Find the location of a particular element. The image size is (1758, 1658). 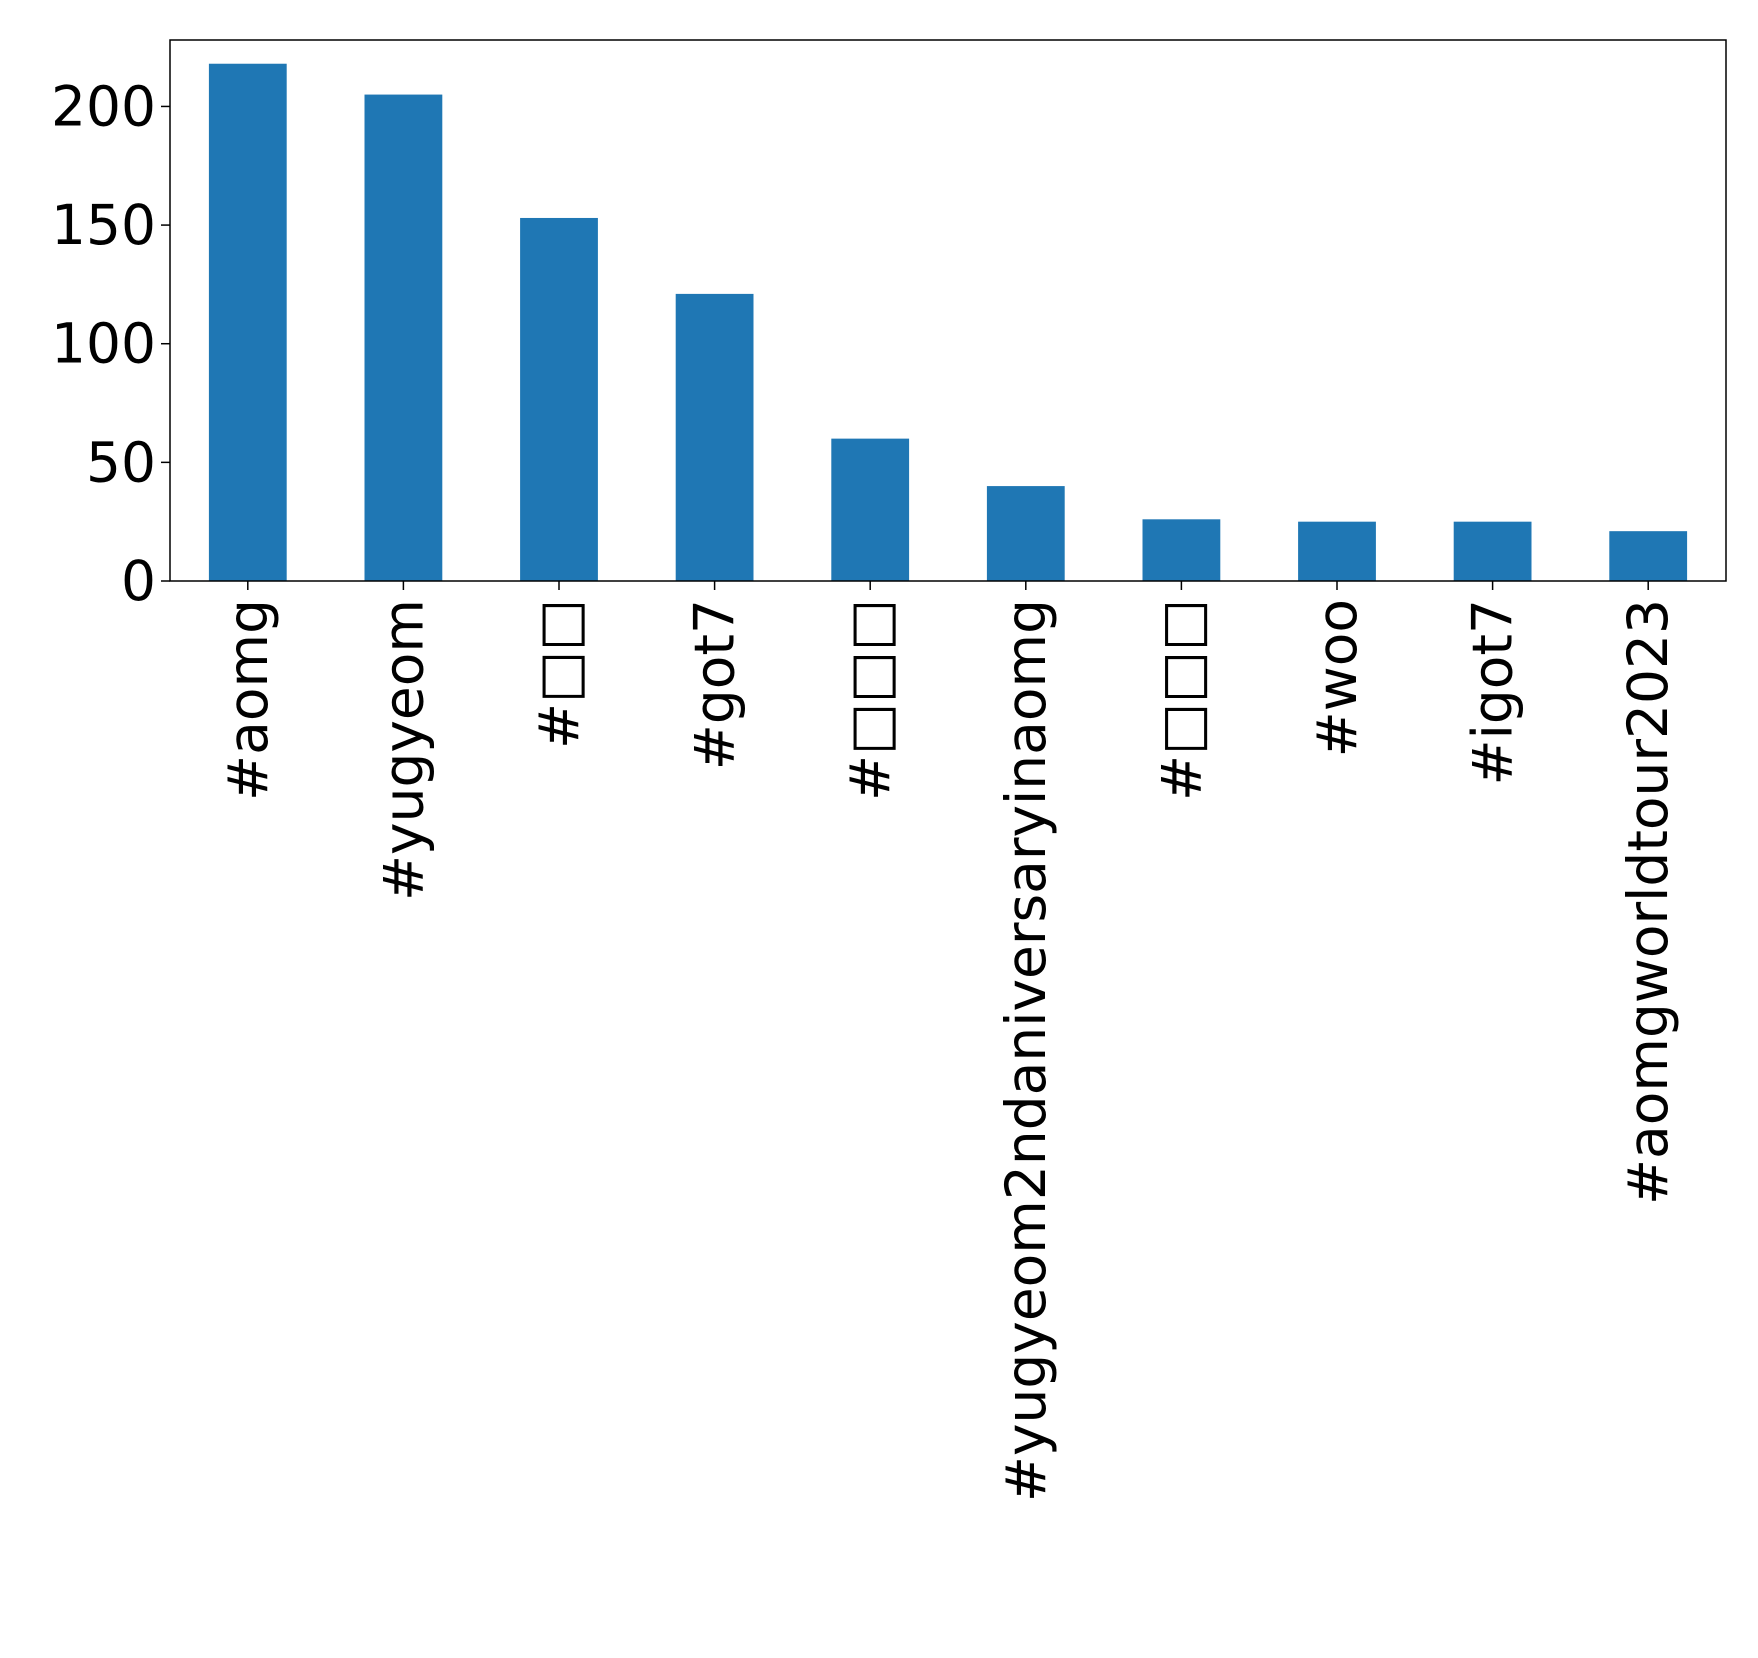

y-tick-label-1: 50 is located at coordinates (121, 462).